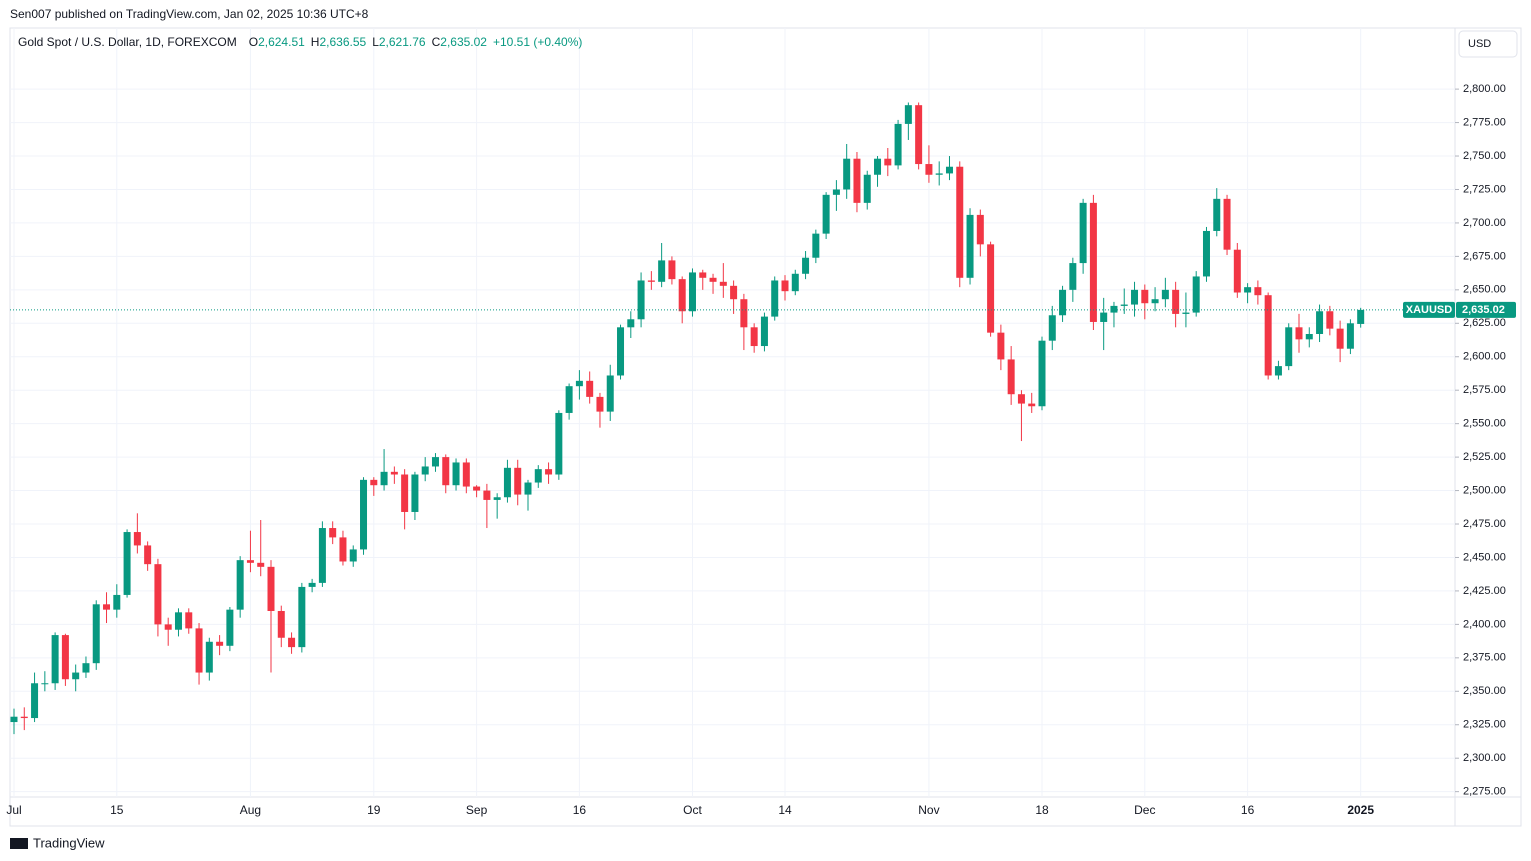 Image resolution: width=1531 pixels, height=861 pixels. What do you see at coordinates (537, 42) in the screenshot?
I see `change: +10.51 (+0.40%)` at bounding box center [537, 42].